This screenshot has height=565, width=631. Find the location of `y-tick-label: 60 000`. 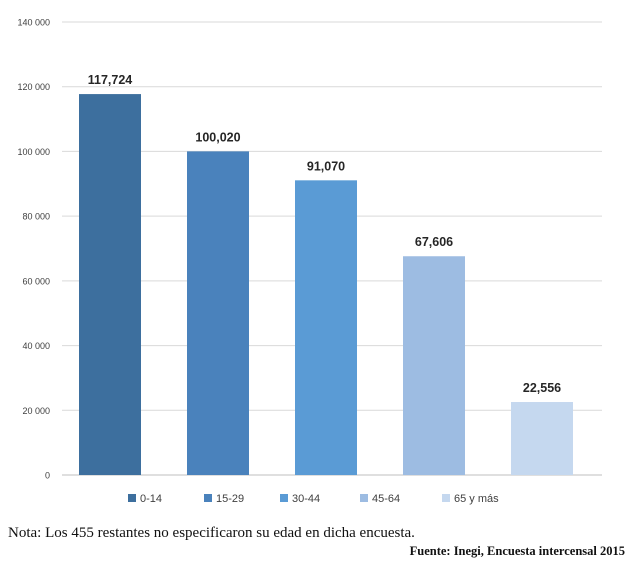

y-tick-label: 60 000 is located at coordinates (36, 281).